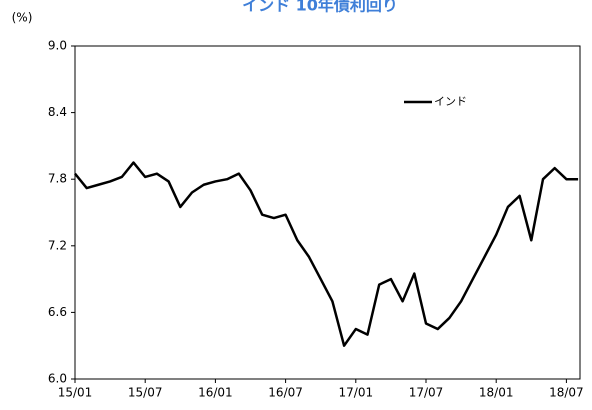 The height and width of the screenshot is (410, 592). I want to click on chart-title: インド 10年債利回り, so click(320, 7).